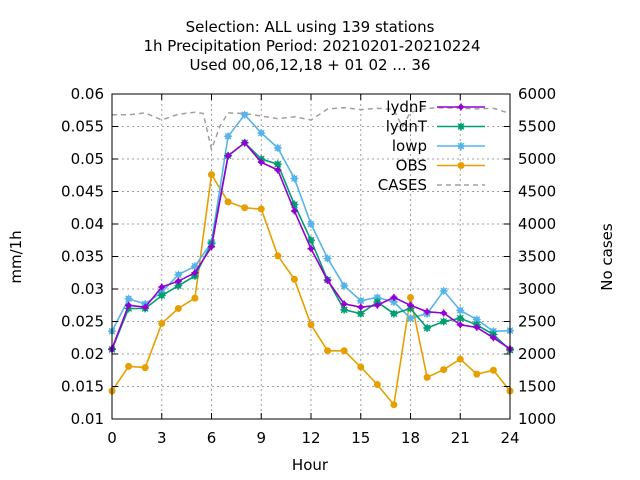 This screenshot has width=640, height=480. Describe the element at coordinates (435, 127) in the screenshot. I see `legend-entry-lydnt: lydnT` at that location.